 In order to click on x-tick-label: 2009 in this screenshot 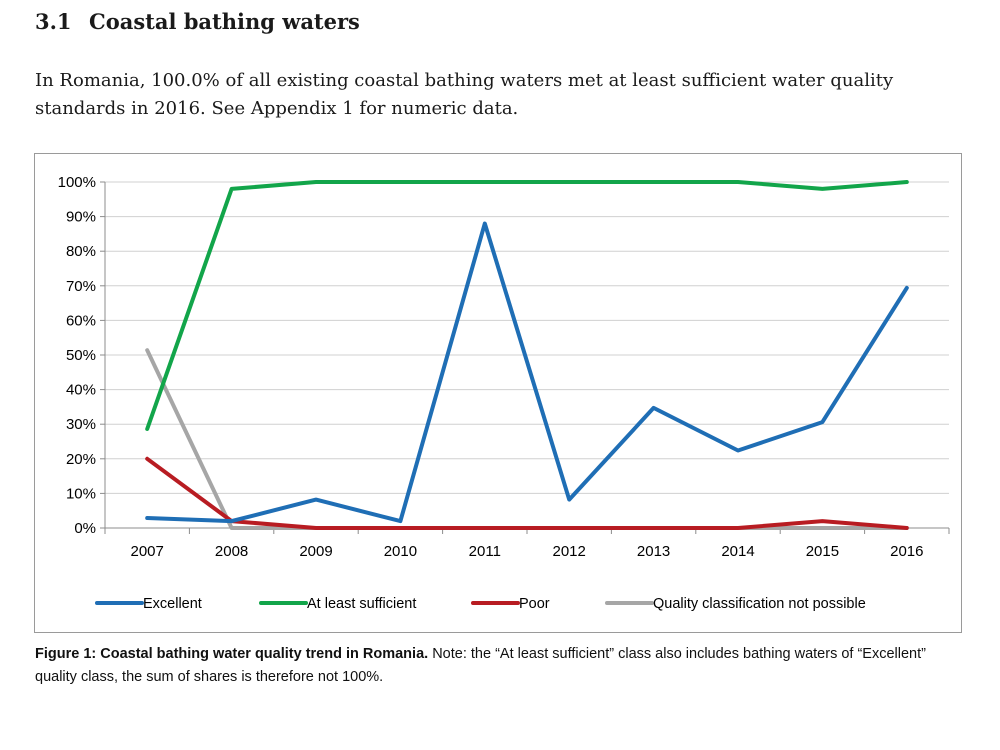, I will do `click(315, 551)`.